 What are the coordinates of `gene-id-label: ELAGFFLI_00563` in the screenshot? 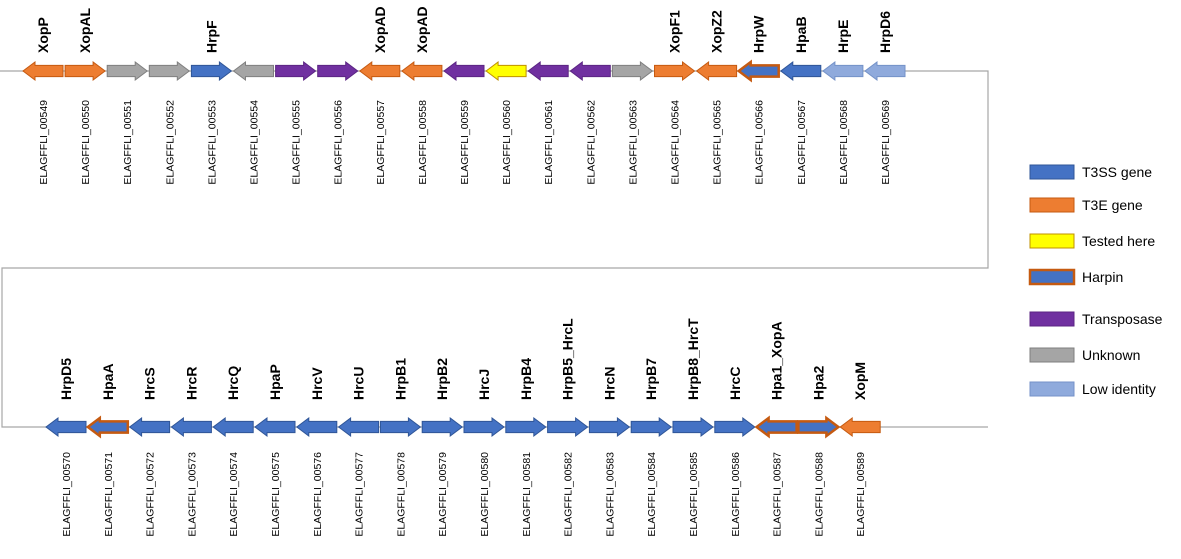 It's located at (633, 142).